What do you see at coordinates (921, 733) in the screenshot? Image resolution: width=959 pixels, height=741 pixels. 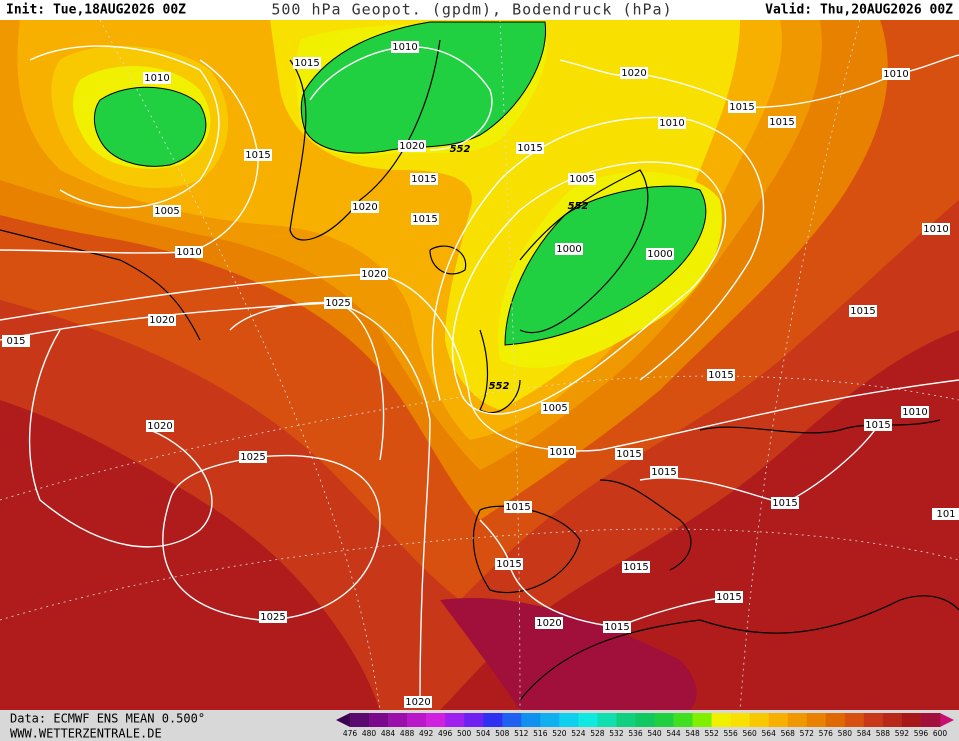 I see `colorbar-label: 596` at bounding box center [921, 733].